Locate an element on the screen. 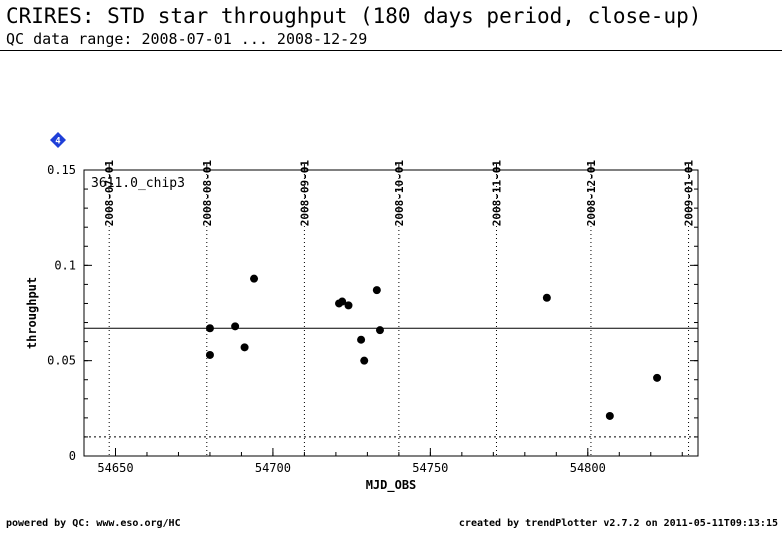 The width and height of the screenshot is (782, 542). date-tick-label: 2008-10-01 is located at coordinates (399, 193).